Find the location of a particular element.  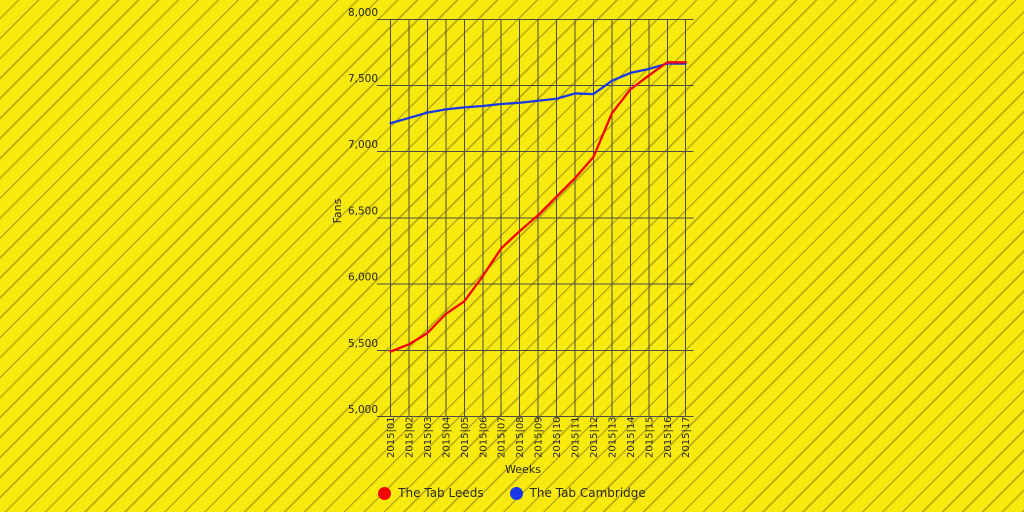

legend-label-cambridge: The Tab Cambridge is located at coordinates (587, 493).